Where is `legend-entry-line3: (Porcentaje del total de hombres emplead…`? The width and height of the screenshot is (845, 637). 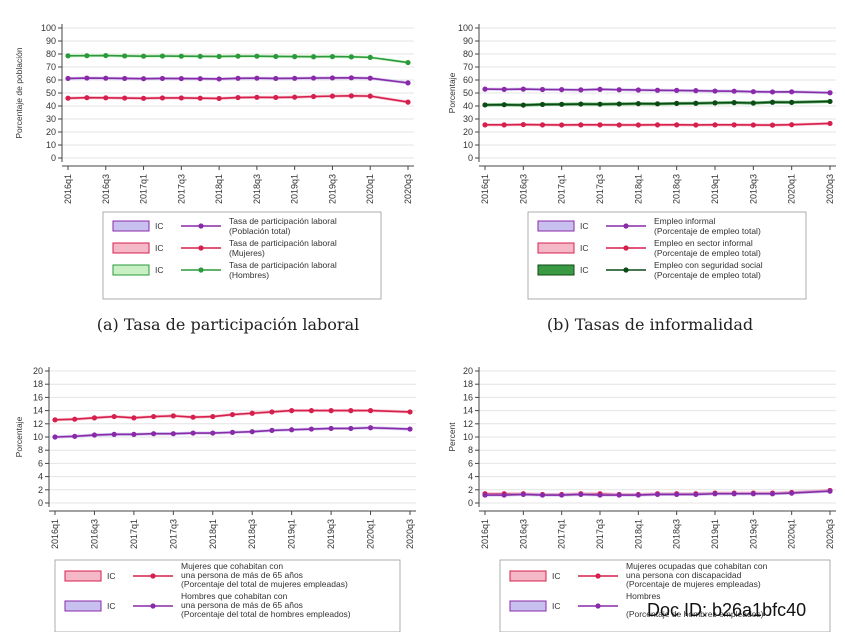
legend-entry-line3: (Porcentaje del total de hombres emplead… is located at coordinates (266, 614).